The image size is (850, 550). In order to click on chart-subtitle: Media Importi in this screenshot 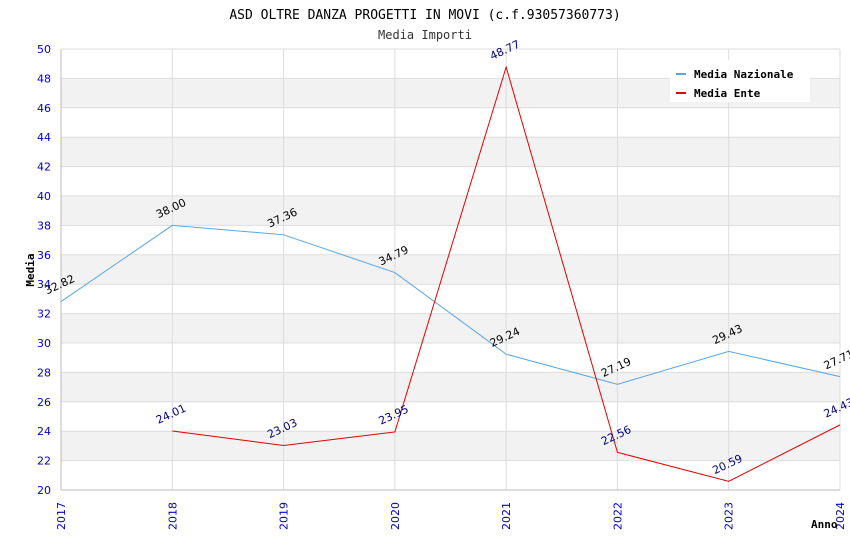, I will do `click(425, 35)`.